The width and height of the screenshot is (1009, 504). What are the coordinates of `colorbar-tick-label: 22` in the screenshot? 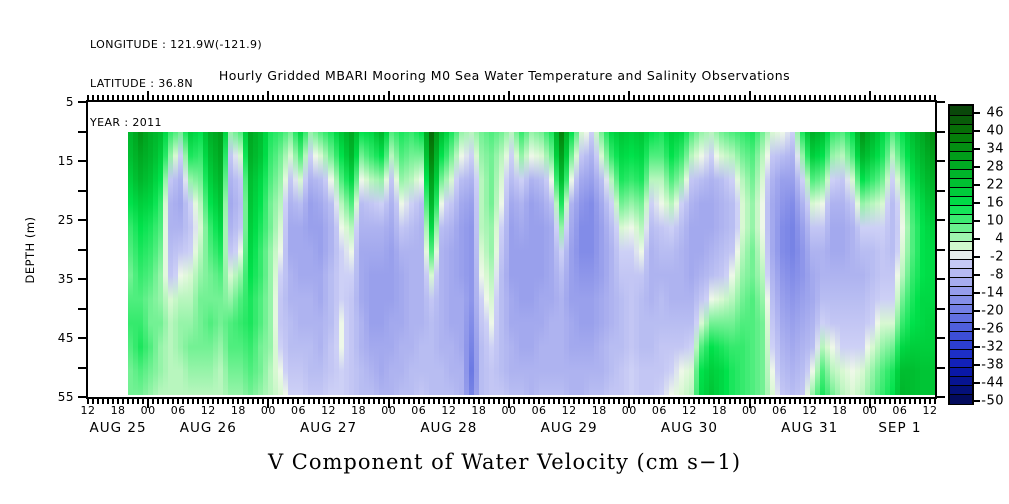 It's located at (995, 185).